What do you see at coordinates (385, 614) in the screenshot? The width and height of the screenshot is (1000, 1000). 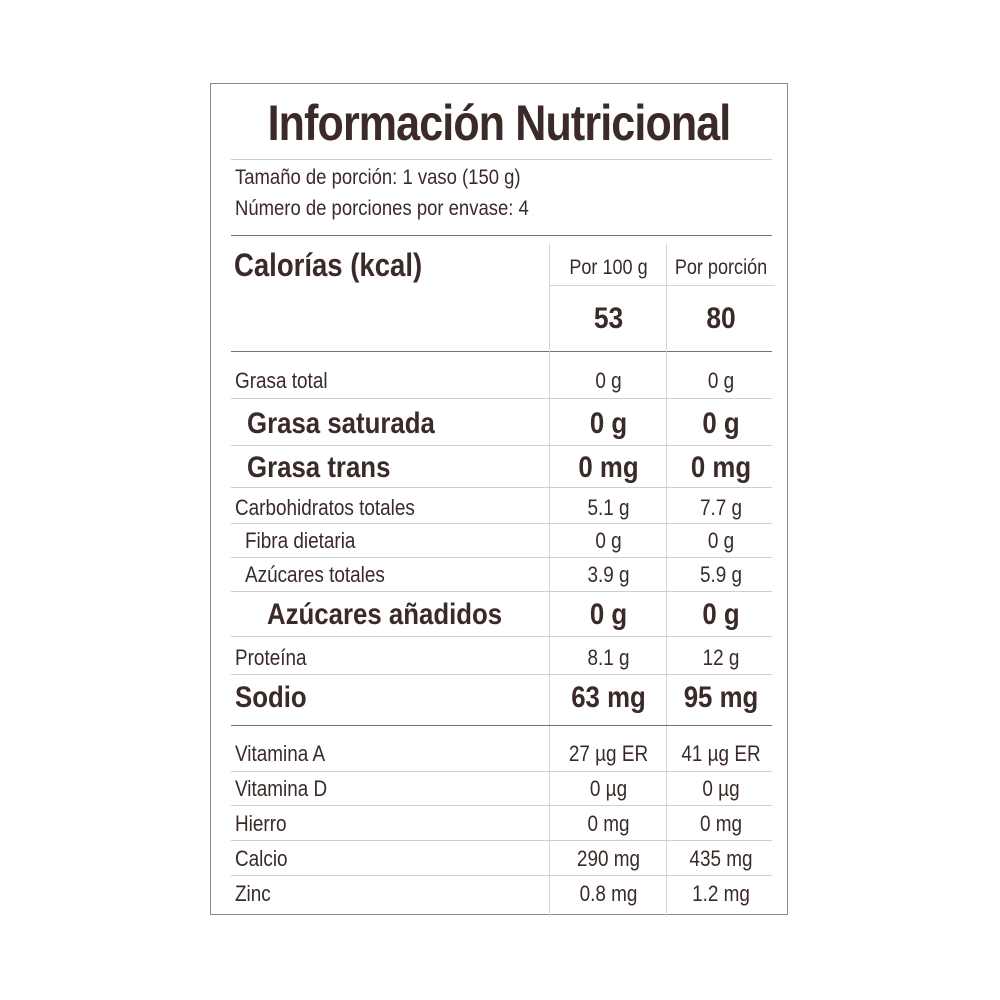 I see `nutrient-name: Azúcares añadidos` at bounding box center [385, 614].